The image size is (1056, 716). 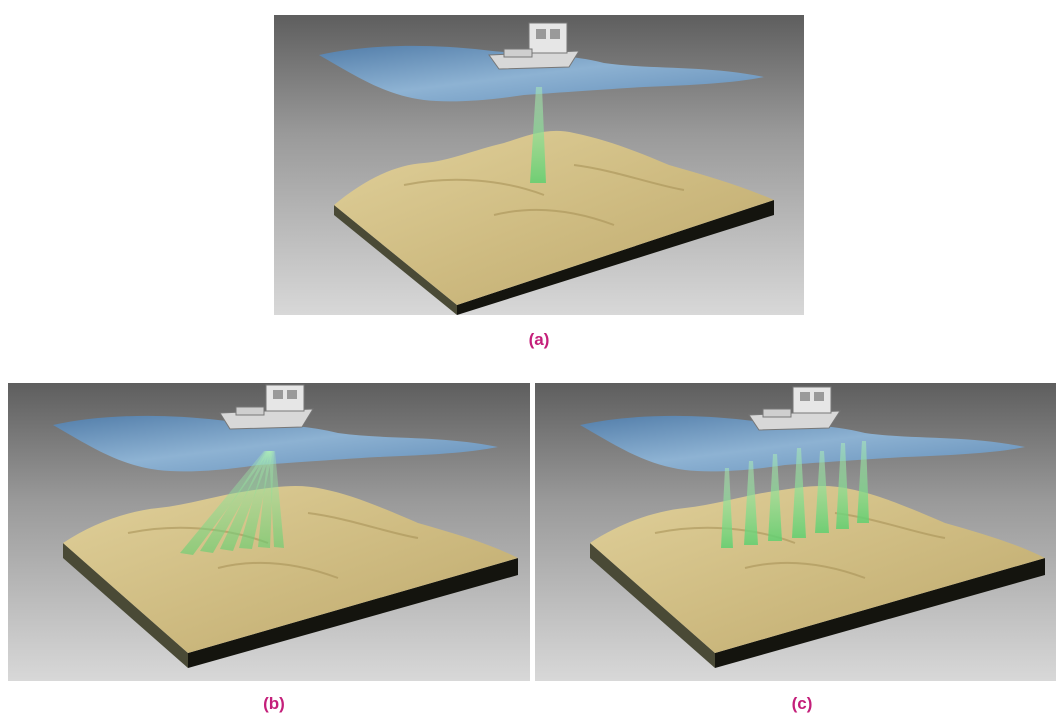 I want to click on caption-b: (b), so click(x=274, y=703).